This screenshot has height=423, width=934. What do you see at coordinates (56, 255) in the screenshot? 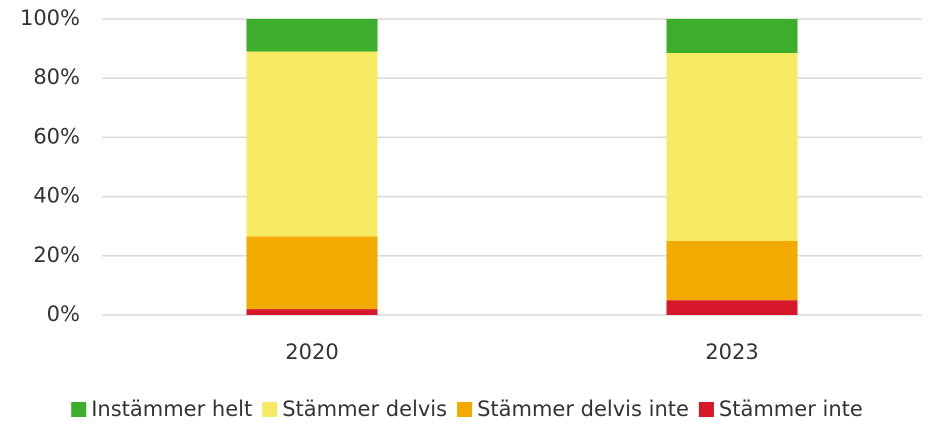
I see `y-tick-label: 20%` at bounding box center [56, 255].